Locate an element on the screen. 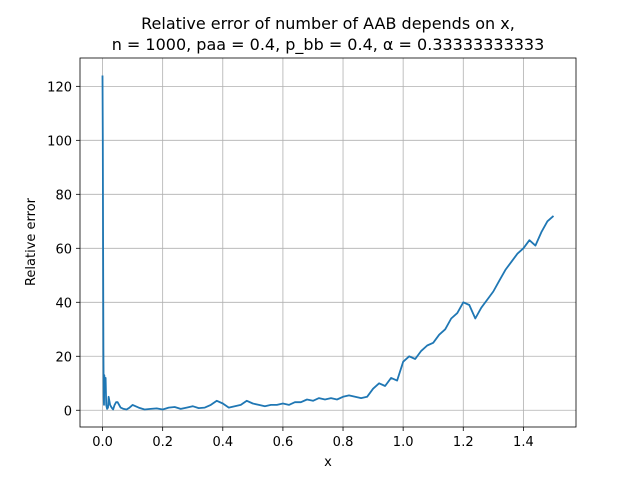 The image size is (640, 480). y-tick-label: 0 is located at coordinates (68, 411).